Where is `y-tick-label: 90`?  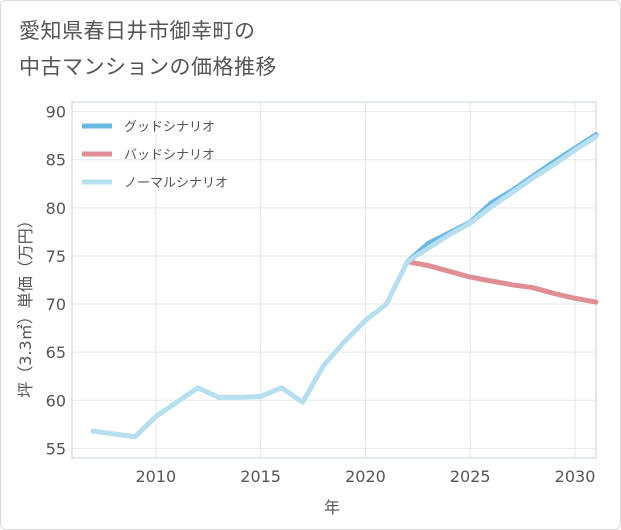
y-tick-label: 90 is located at coordinates (56, 112).